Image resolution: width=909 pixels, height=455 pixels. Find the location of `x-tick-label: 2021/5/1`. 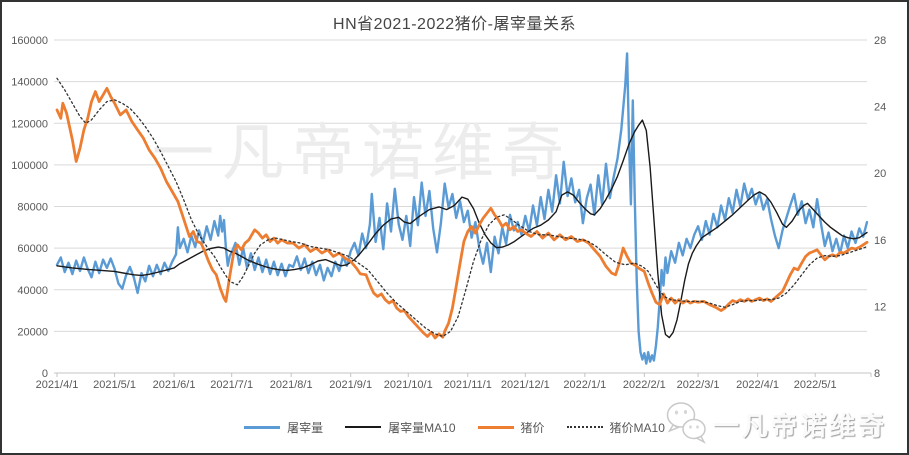

x-tick-label: 2021/5/1 is located at coordinates (114, 385).